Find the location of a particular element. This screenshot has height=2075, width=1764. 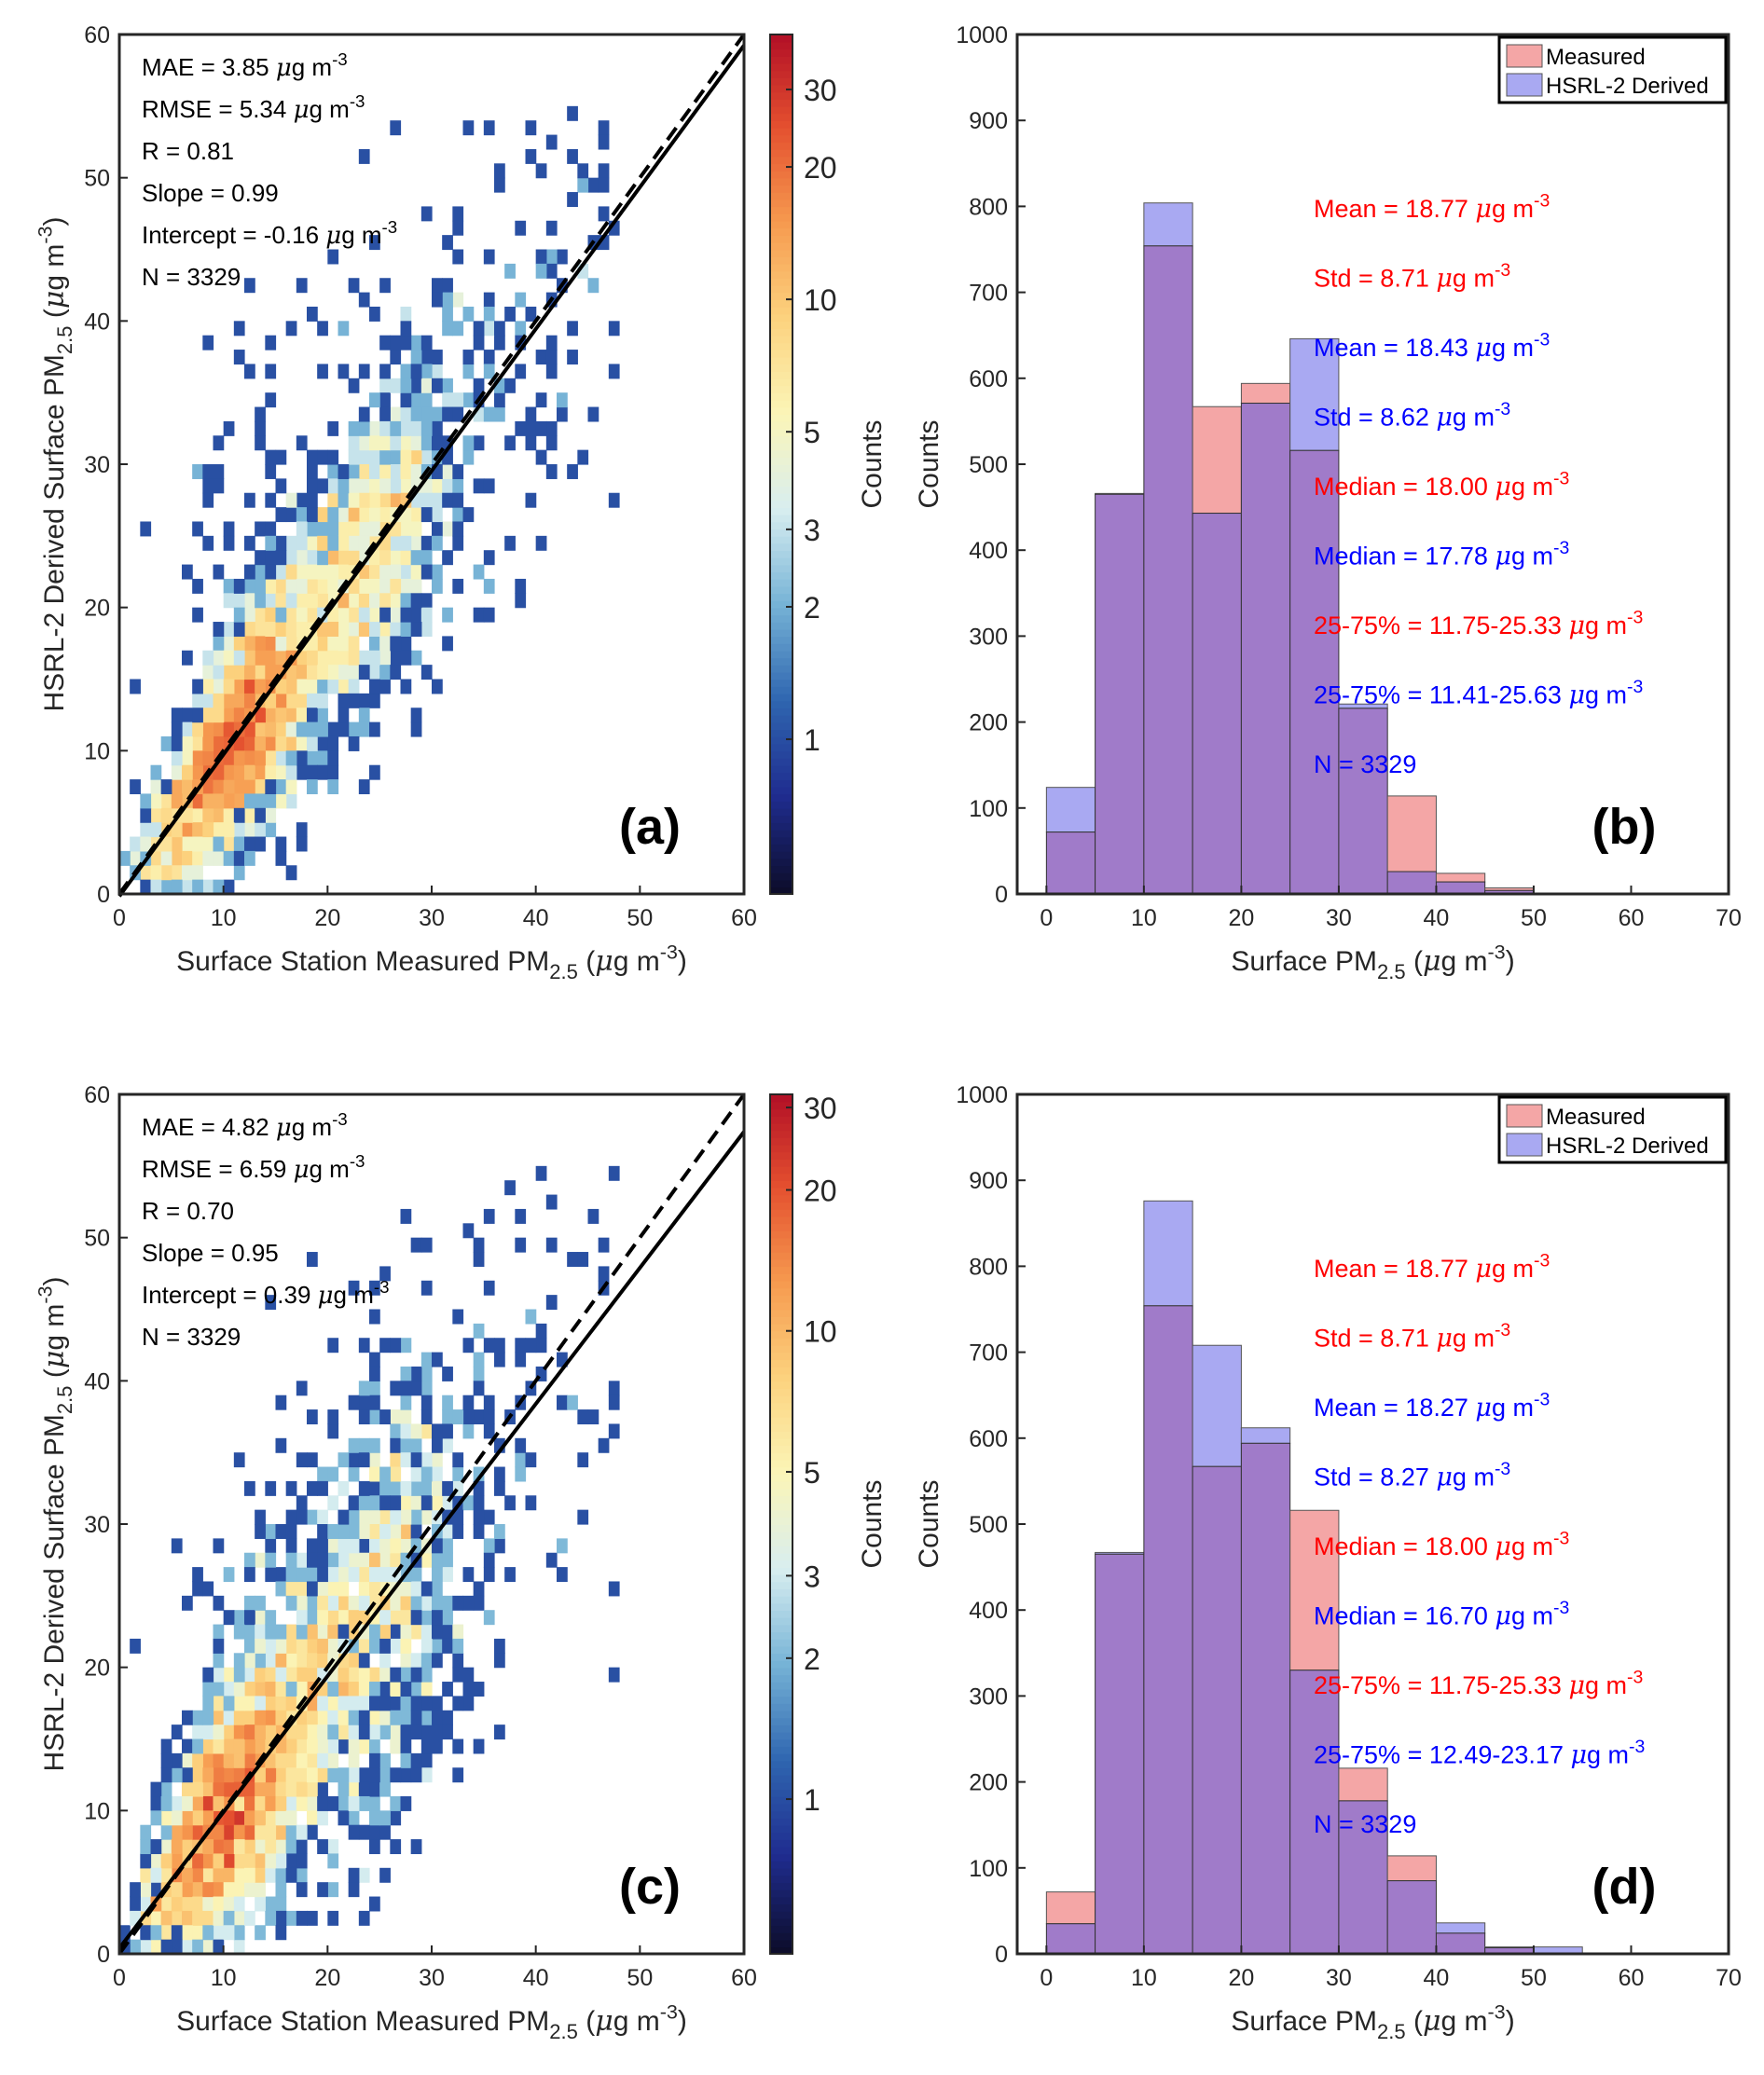

x-tick-label: 50 is located at coordinates (640, 1978).